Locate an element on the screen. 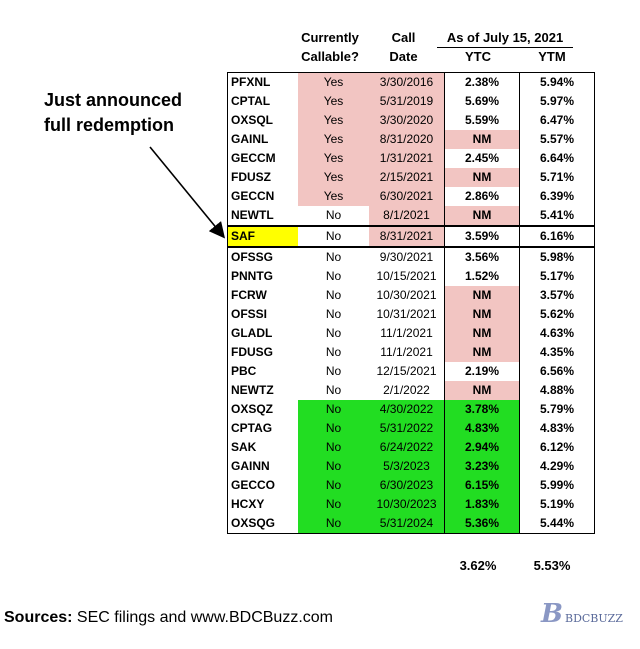  call-date-cell: 2/1/2022 is located at coordinates (406, 390).